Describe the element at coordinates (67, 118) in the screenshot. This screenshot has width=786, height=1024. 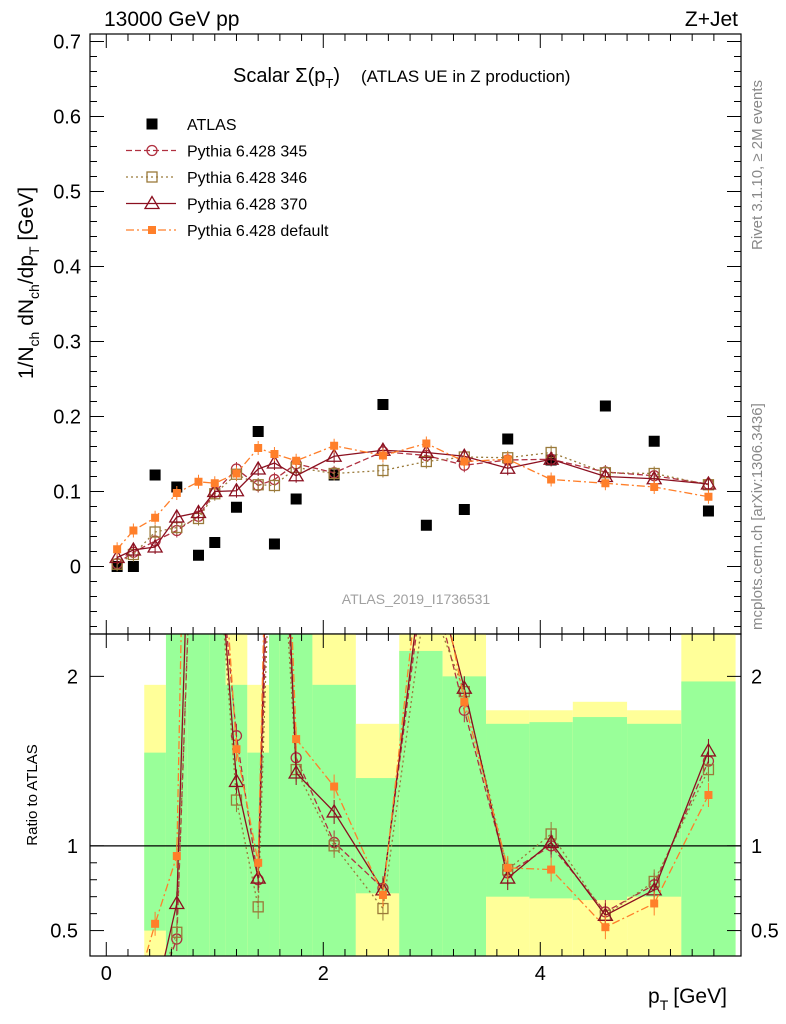
I see `y-tick-label: 0.6` at that location.